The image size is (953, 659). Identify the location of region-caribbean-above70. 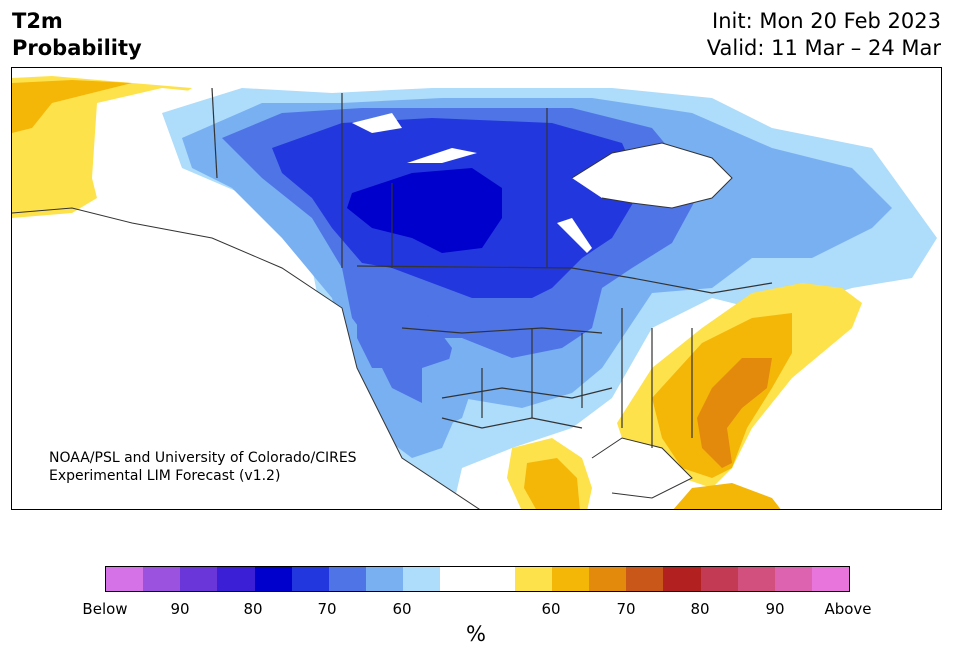
(727, 496).